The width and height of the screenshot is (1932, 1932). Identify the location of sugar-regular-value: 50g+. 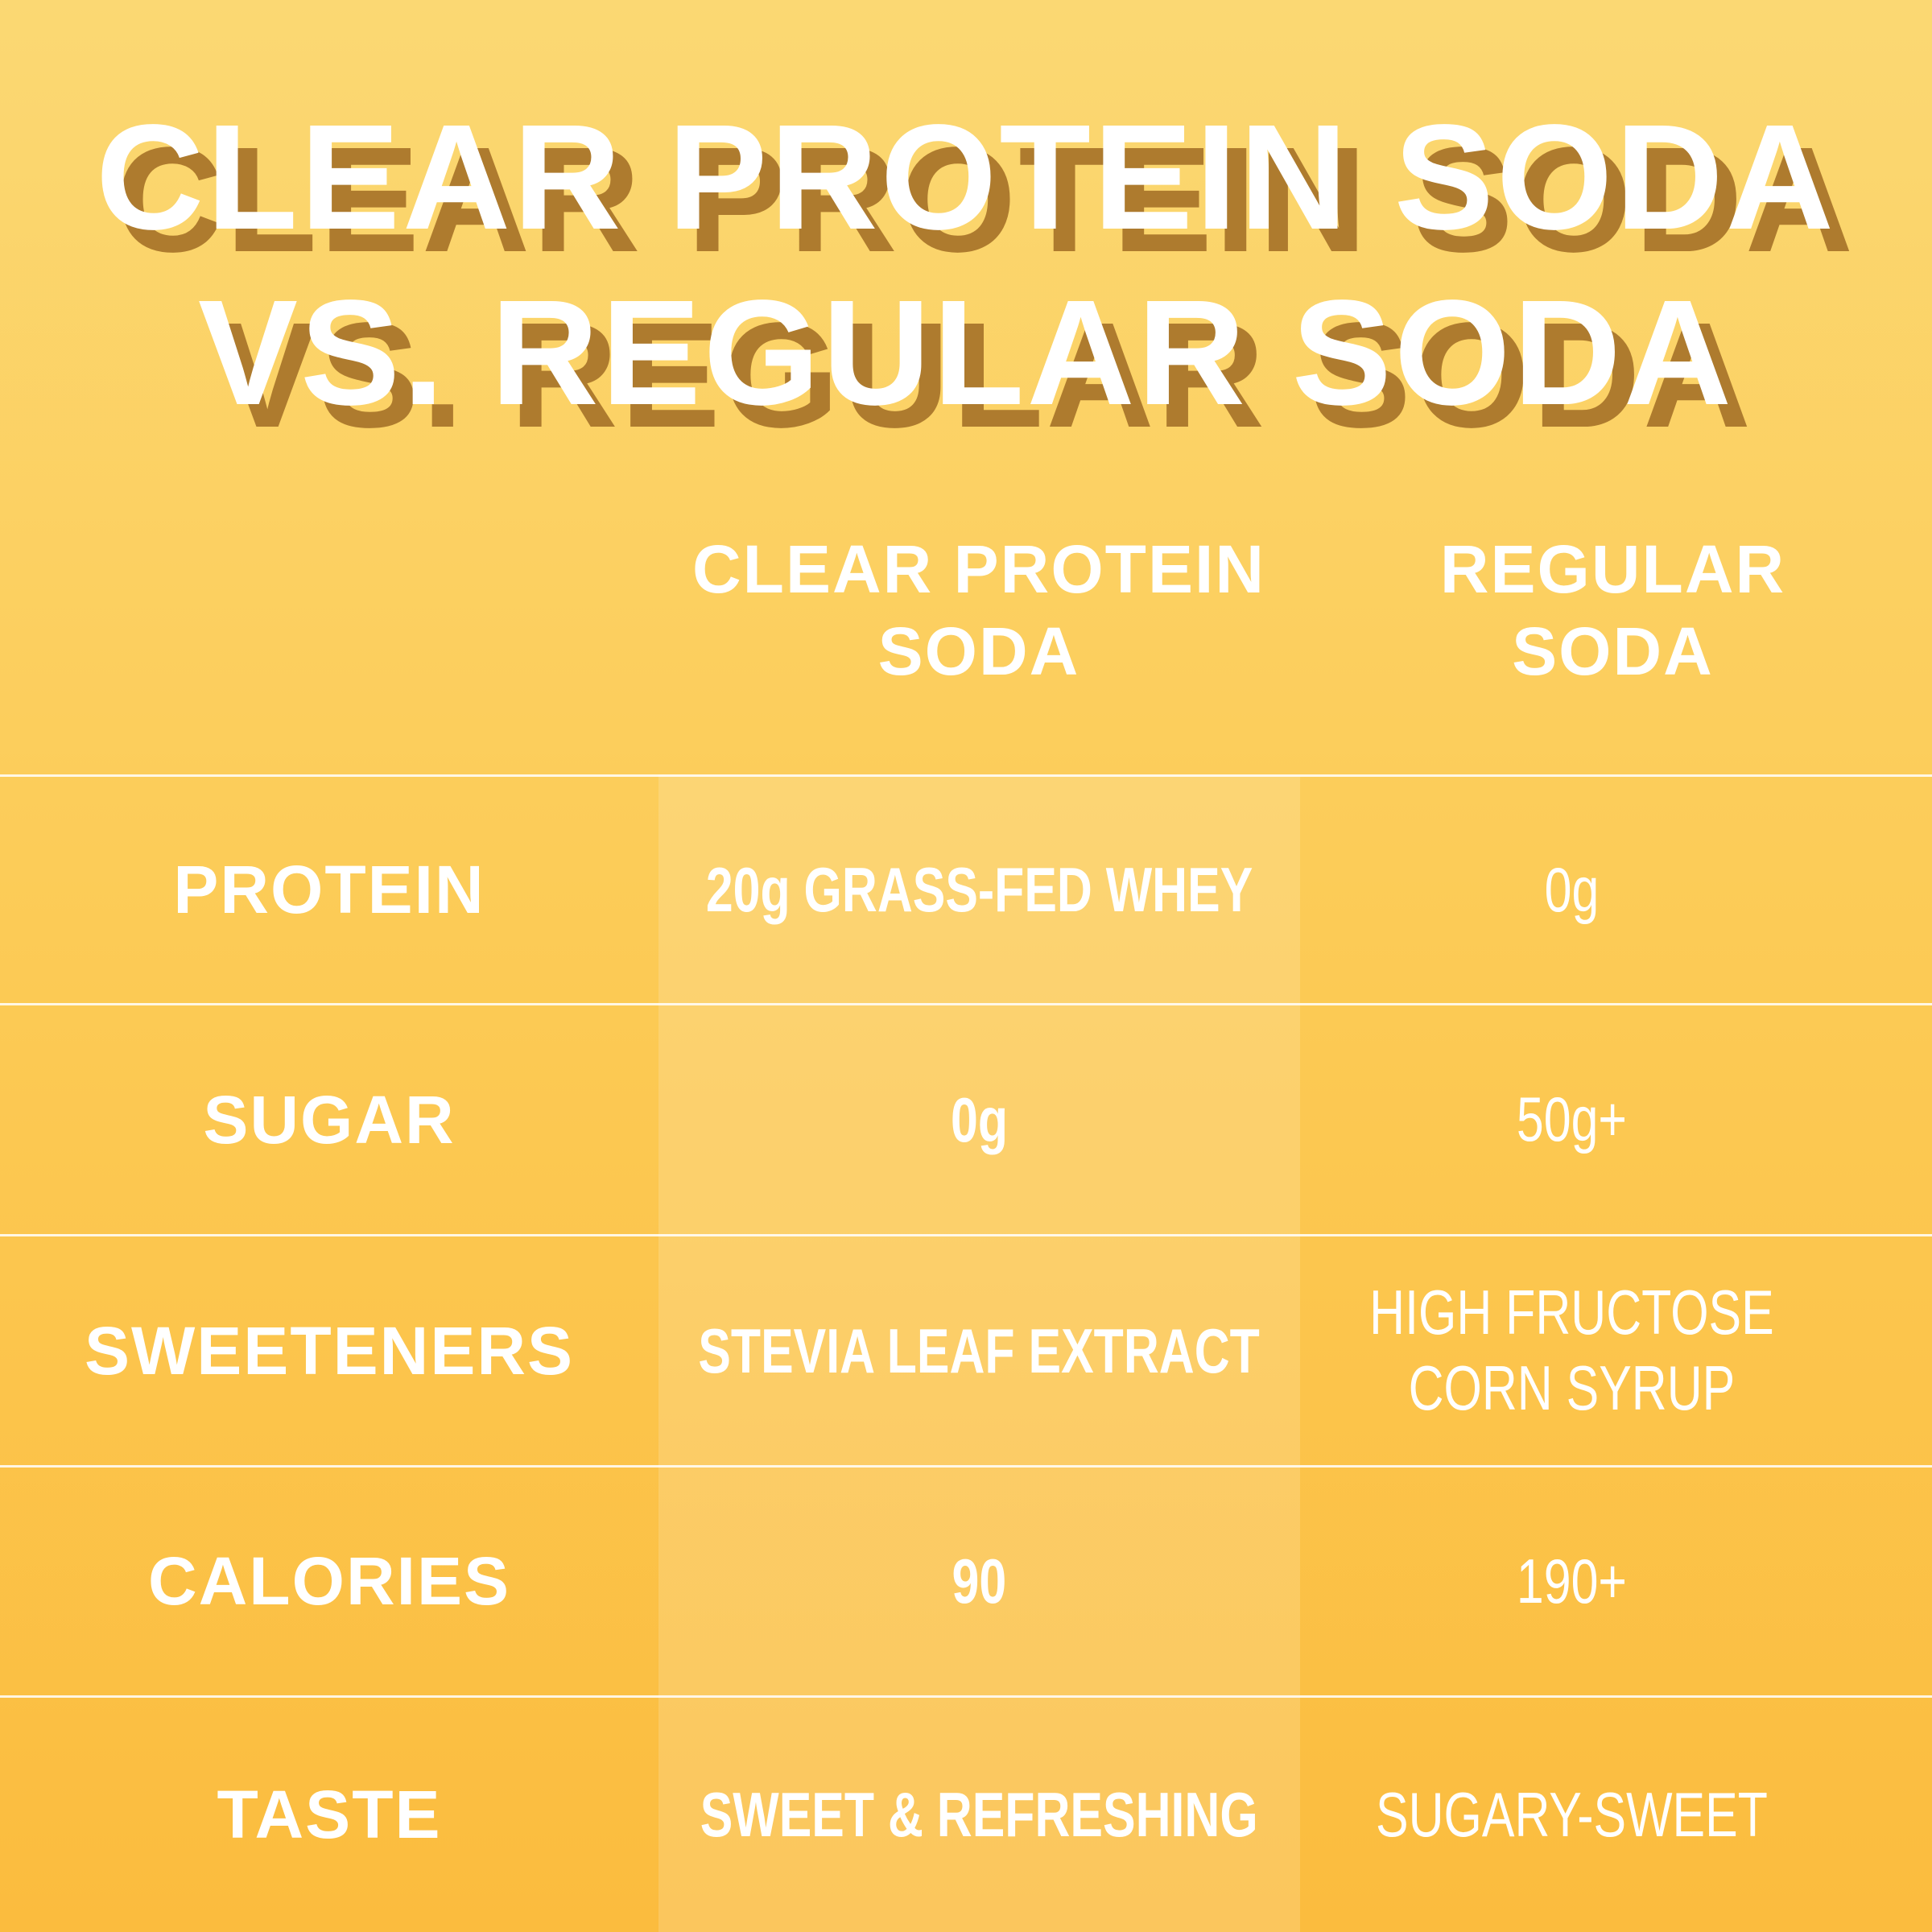
(1572, 1119).